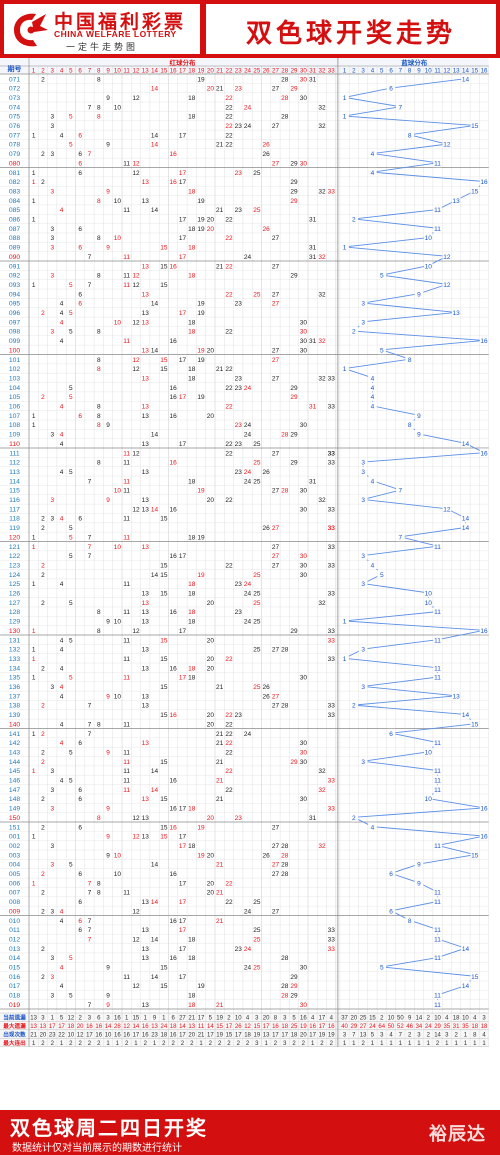 The image size is (500, 1155). Describe the element at coordinates (145, 71) in the screenshot. I see `red-column-number: 13` at that location.